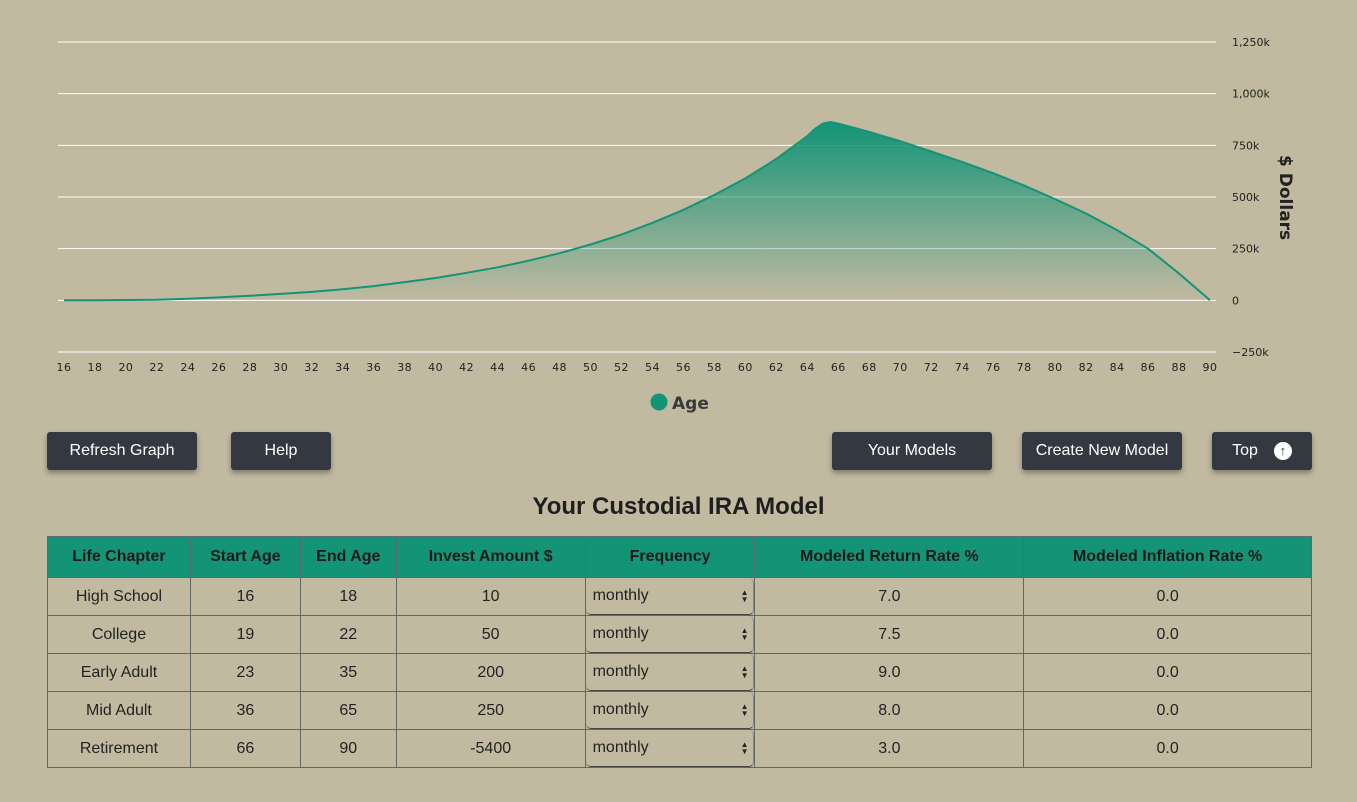 The height and width of the screenshot is (802, 1357). I want to click on table-row: Early Adult 23 35 200 monthly ▲ ▼ 9.0 0.0, so click(679, 672).